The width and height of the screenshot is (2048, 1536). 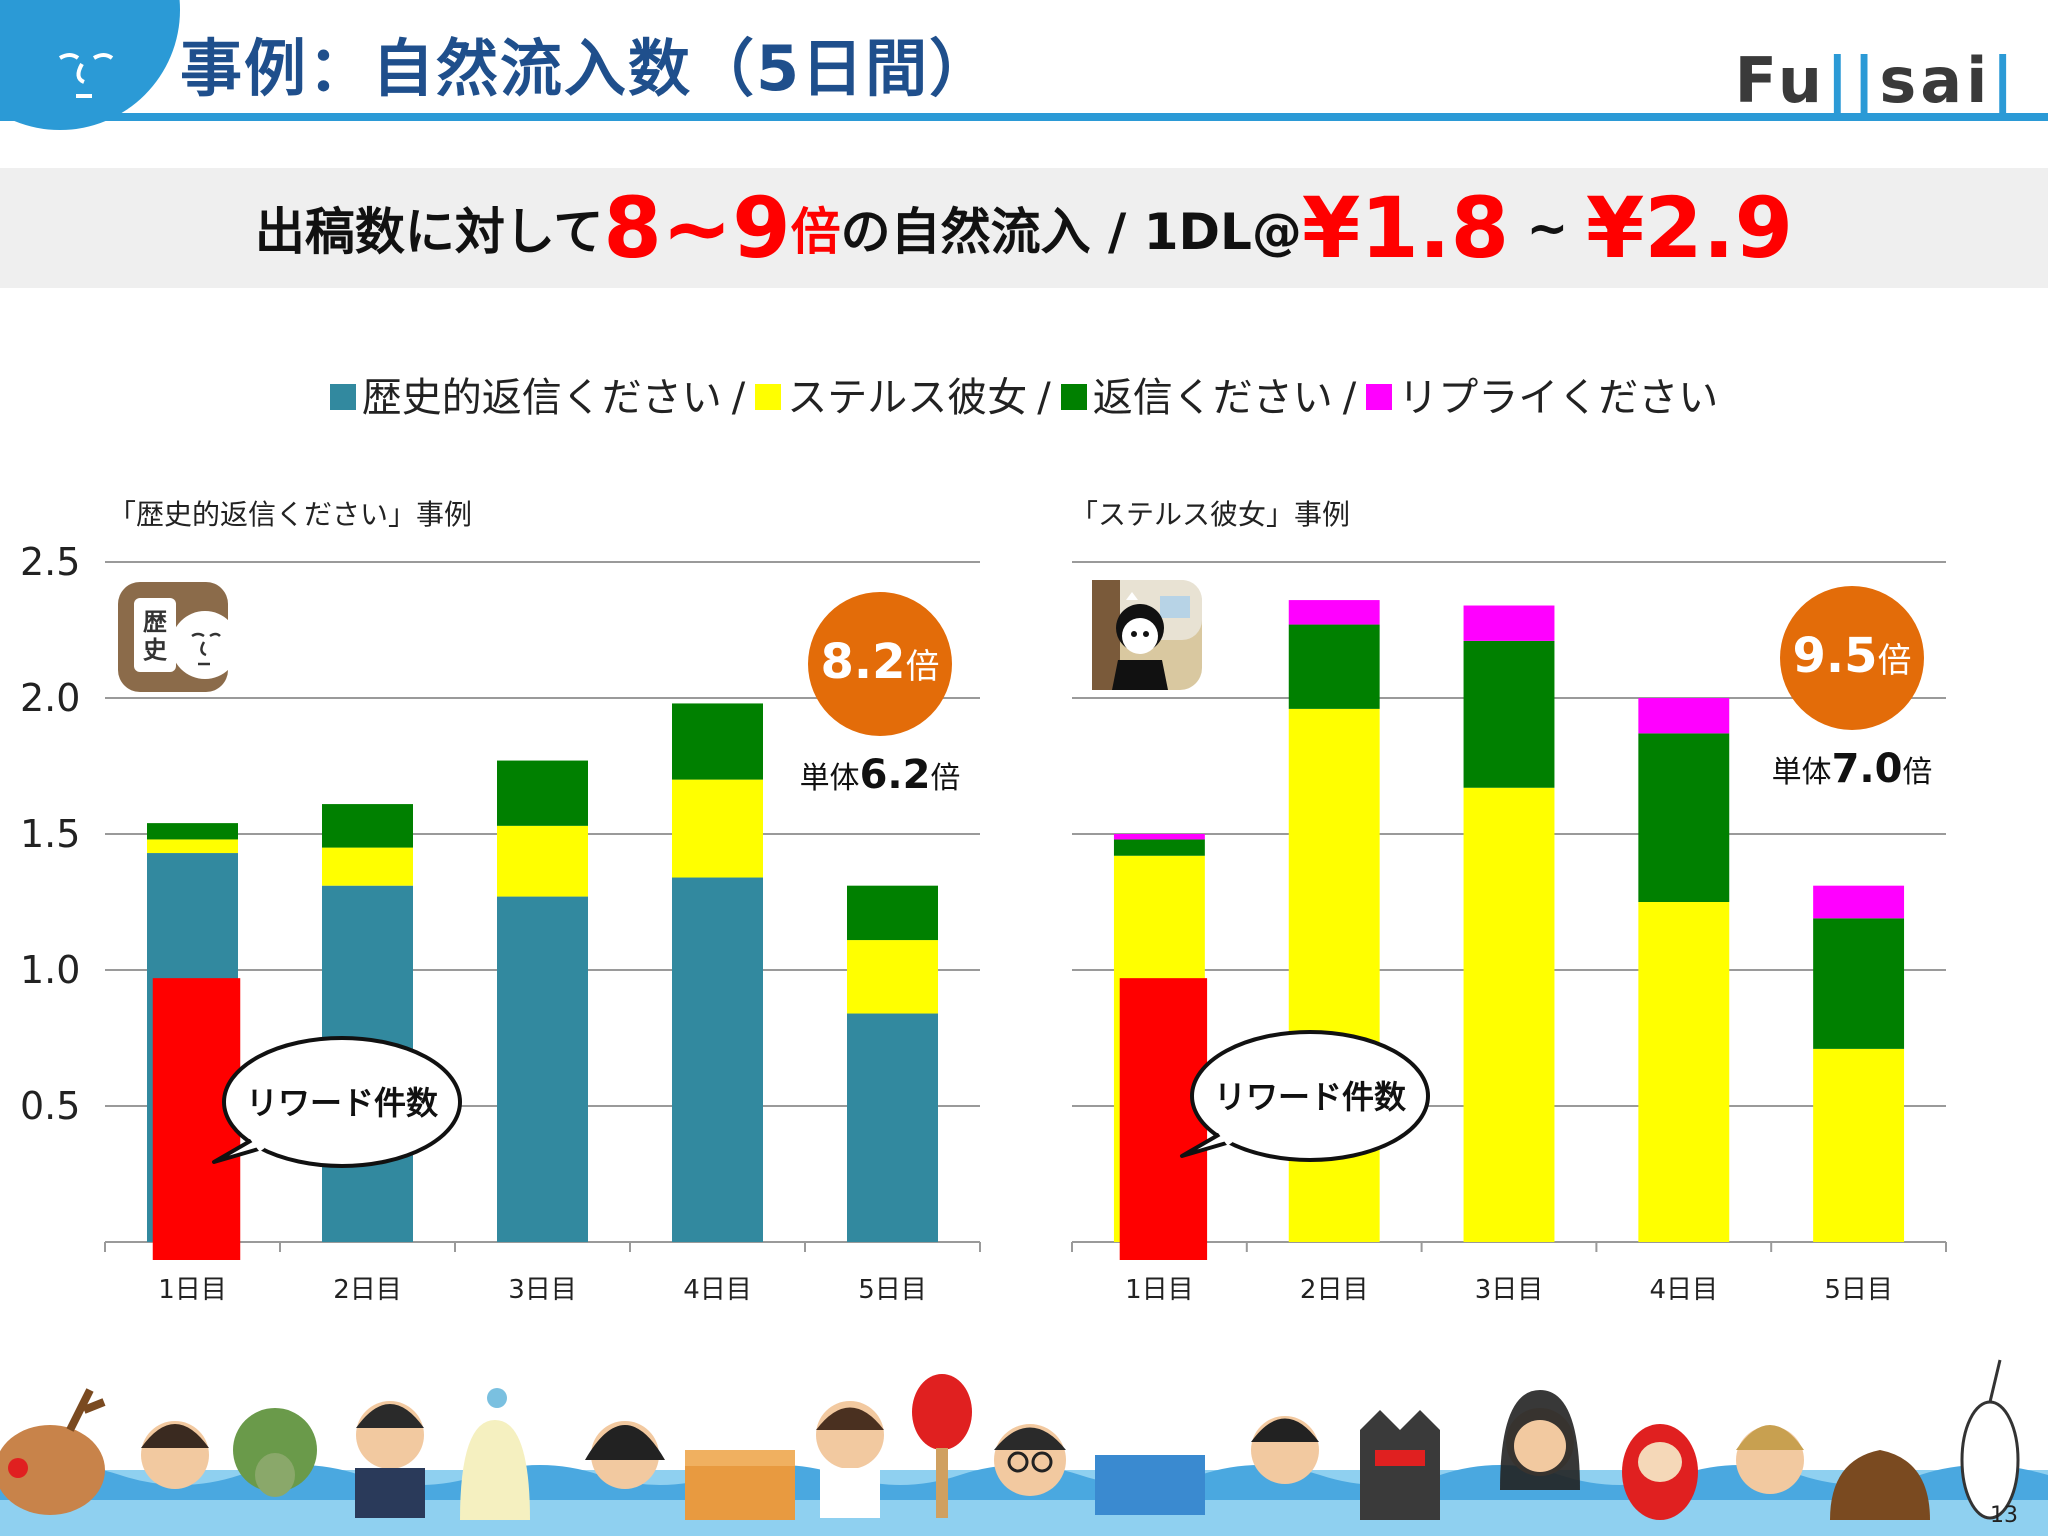 I want to click on right-reward-callout: リワード件数, so click(x=1305, y=1096).